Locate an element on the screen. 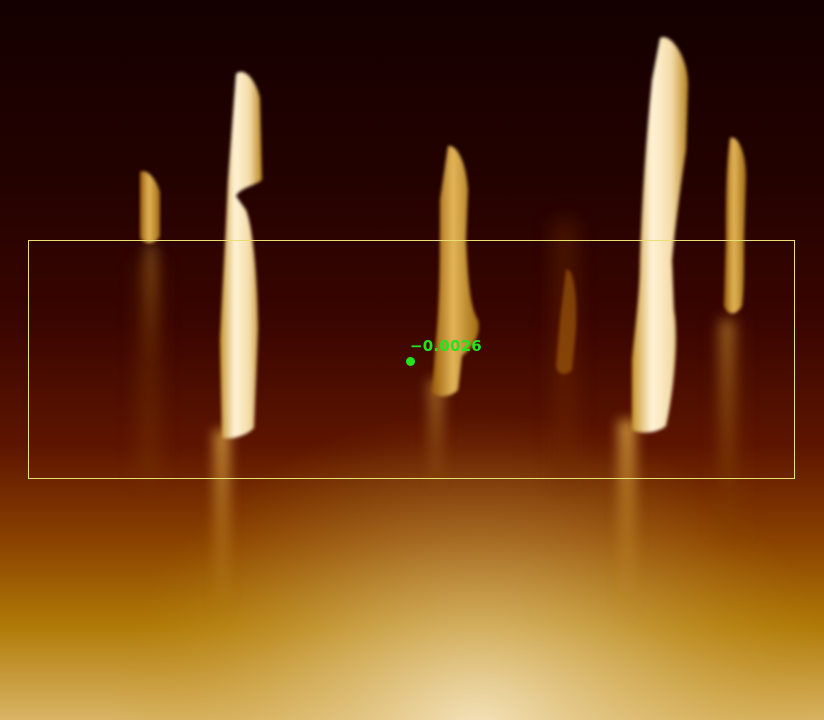 This screenshot has height=720, width=824. measurement-value-label: −0.0026 is located at coordinates (446, 346).